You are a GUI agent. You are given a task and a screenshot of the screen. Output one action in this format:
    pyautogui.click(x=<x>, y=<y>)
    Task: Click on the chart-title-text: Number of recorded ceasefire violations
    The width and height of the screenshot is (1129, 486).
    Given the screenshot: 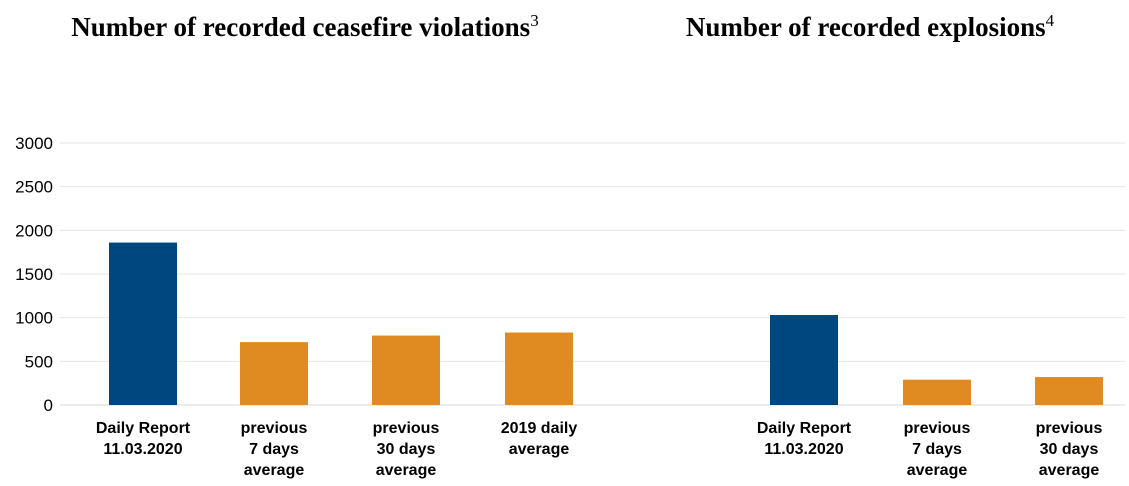 What is the action you would take?
    pyautogui.click(x=301, y=27)
    